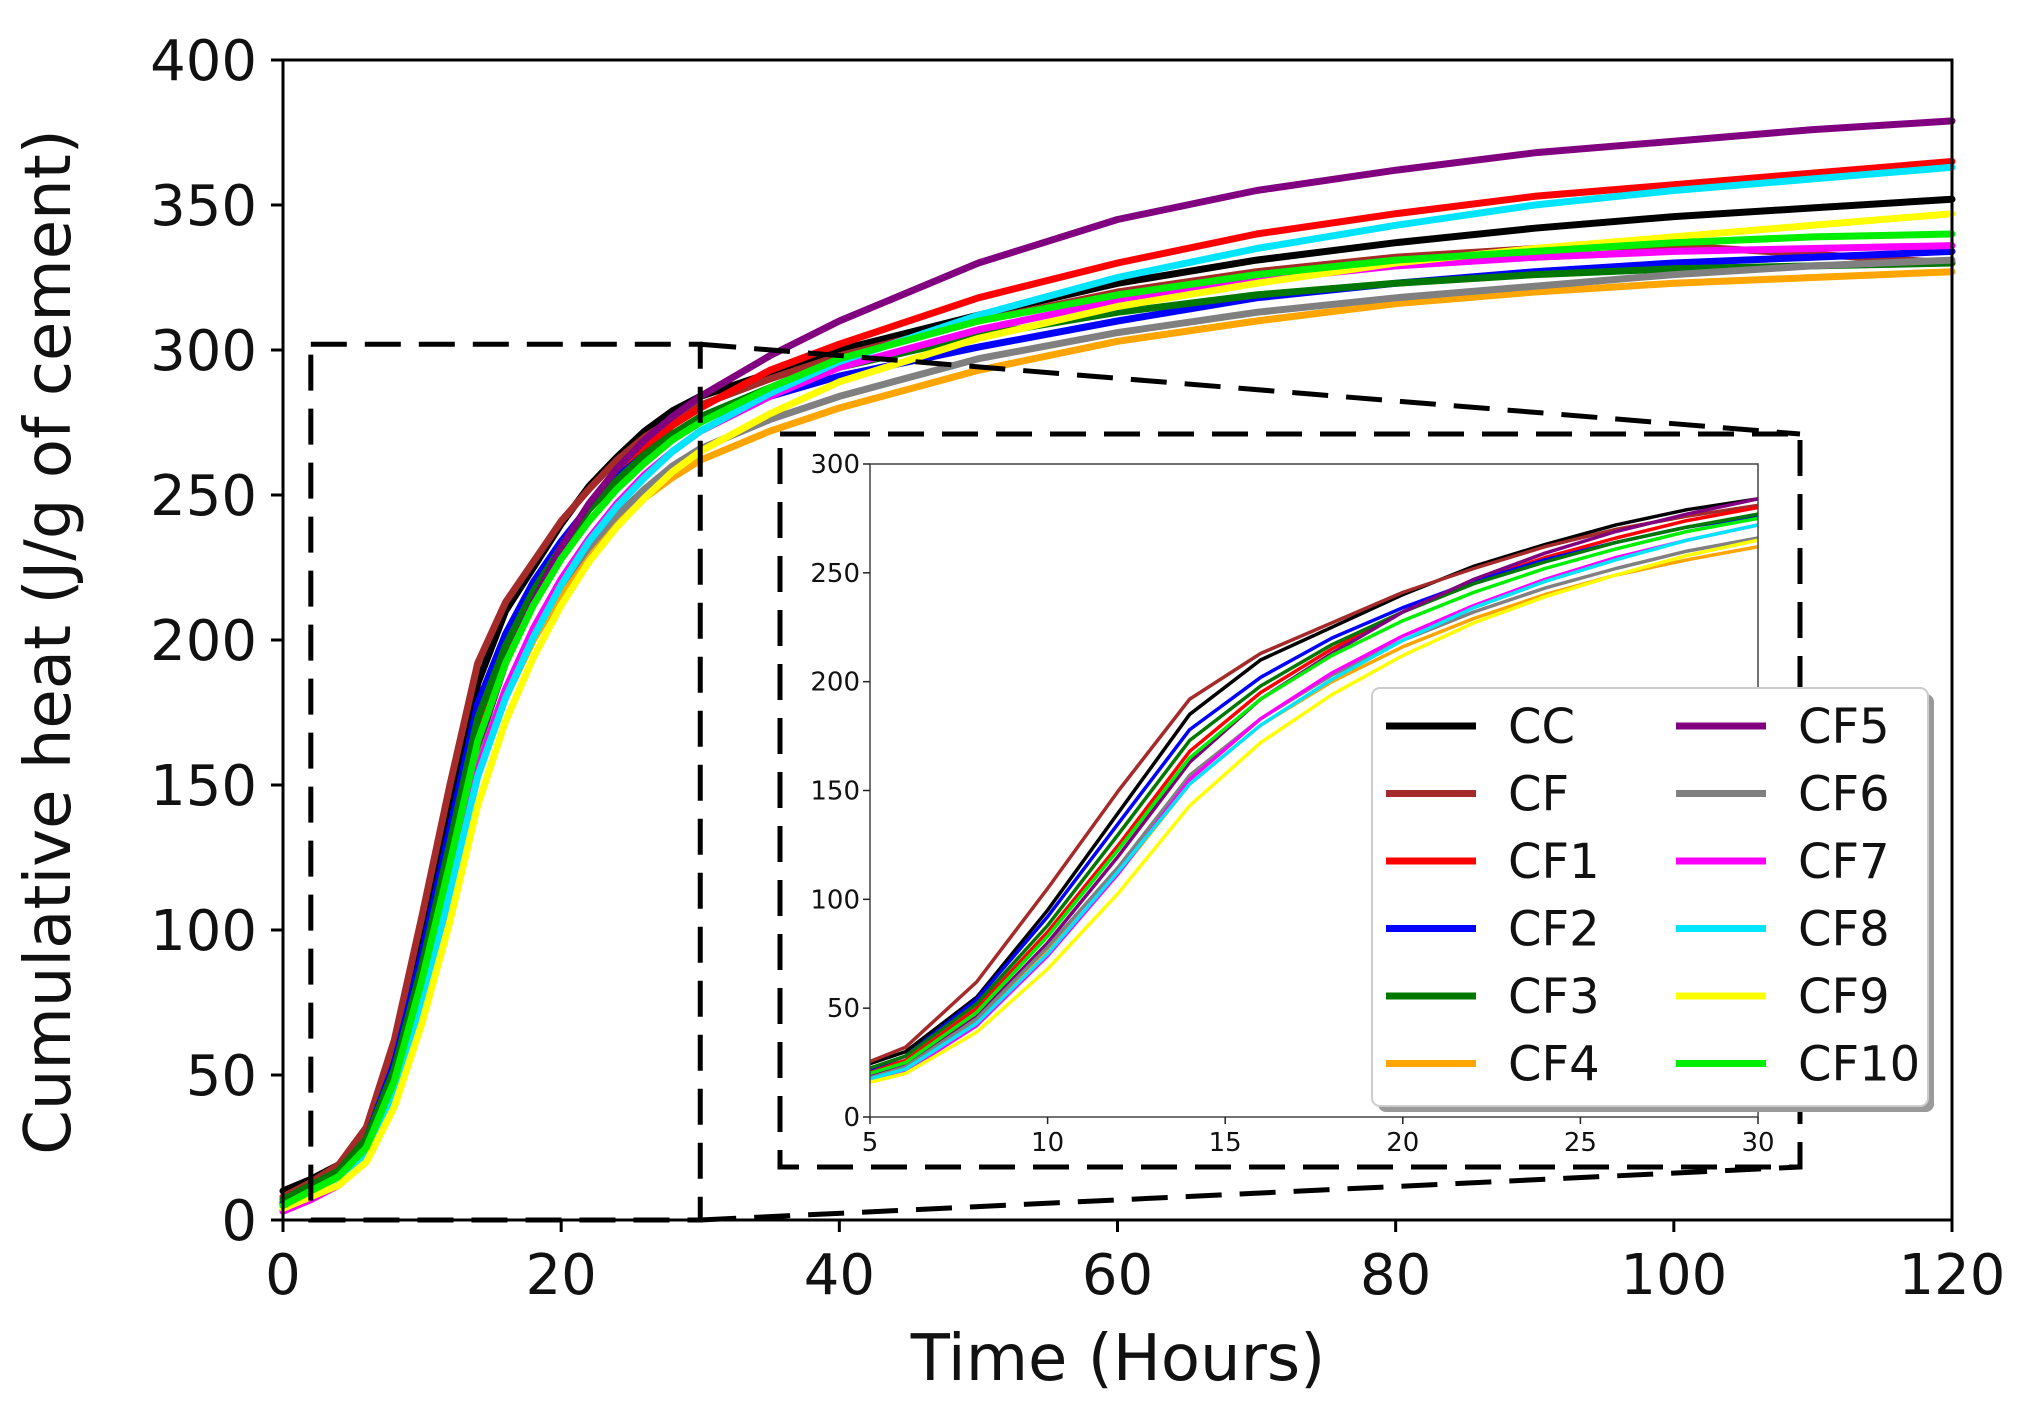 The width and height of the screenshot is (2040, 1424). What do you see at coordinates (561, 1275) in the screenshot?
I see `x-tick-label: 20` at bounding box center [561, 1275].